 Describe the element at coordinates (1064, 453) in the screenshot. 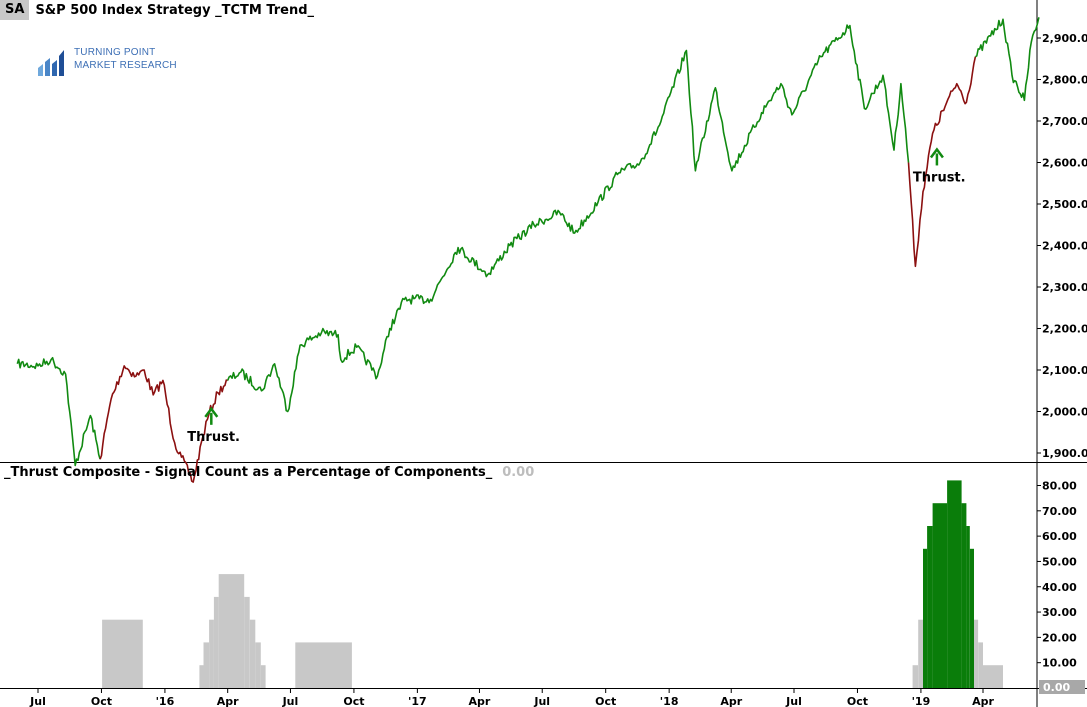

I see `price-y-tick-label: 1,900.00` at that location.